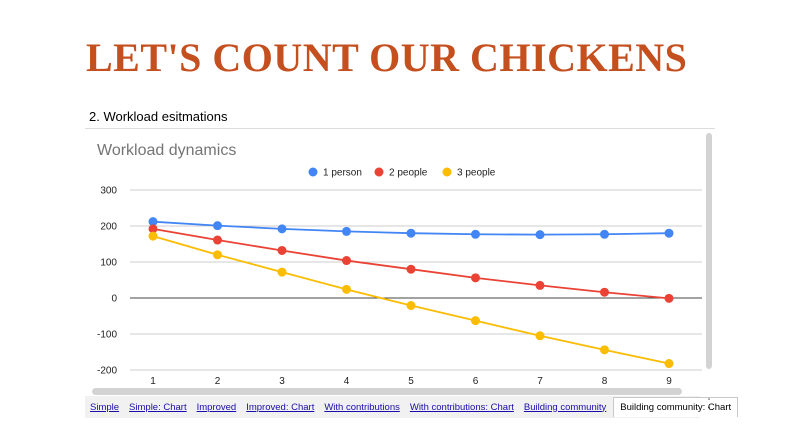 The width and height of the screenshot is (800, 430). I want to click on tab-with-contributions: With contributions, so click(362, 407).